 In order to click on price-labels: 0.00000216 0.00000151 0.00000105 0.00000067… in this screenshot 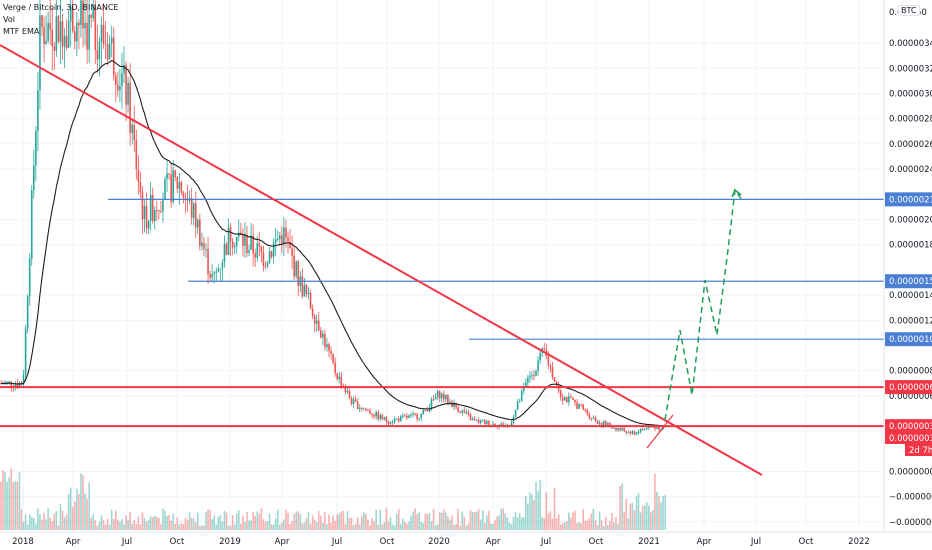, I will do `click(908, 324)`.